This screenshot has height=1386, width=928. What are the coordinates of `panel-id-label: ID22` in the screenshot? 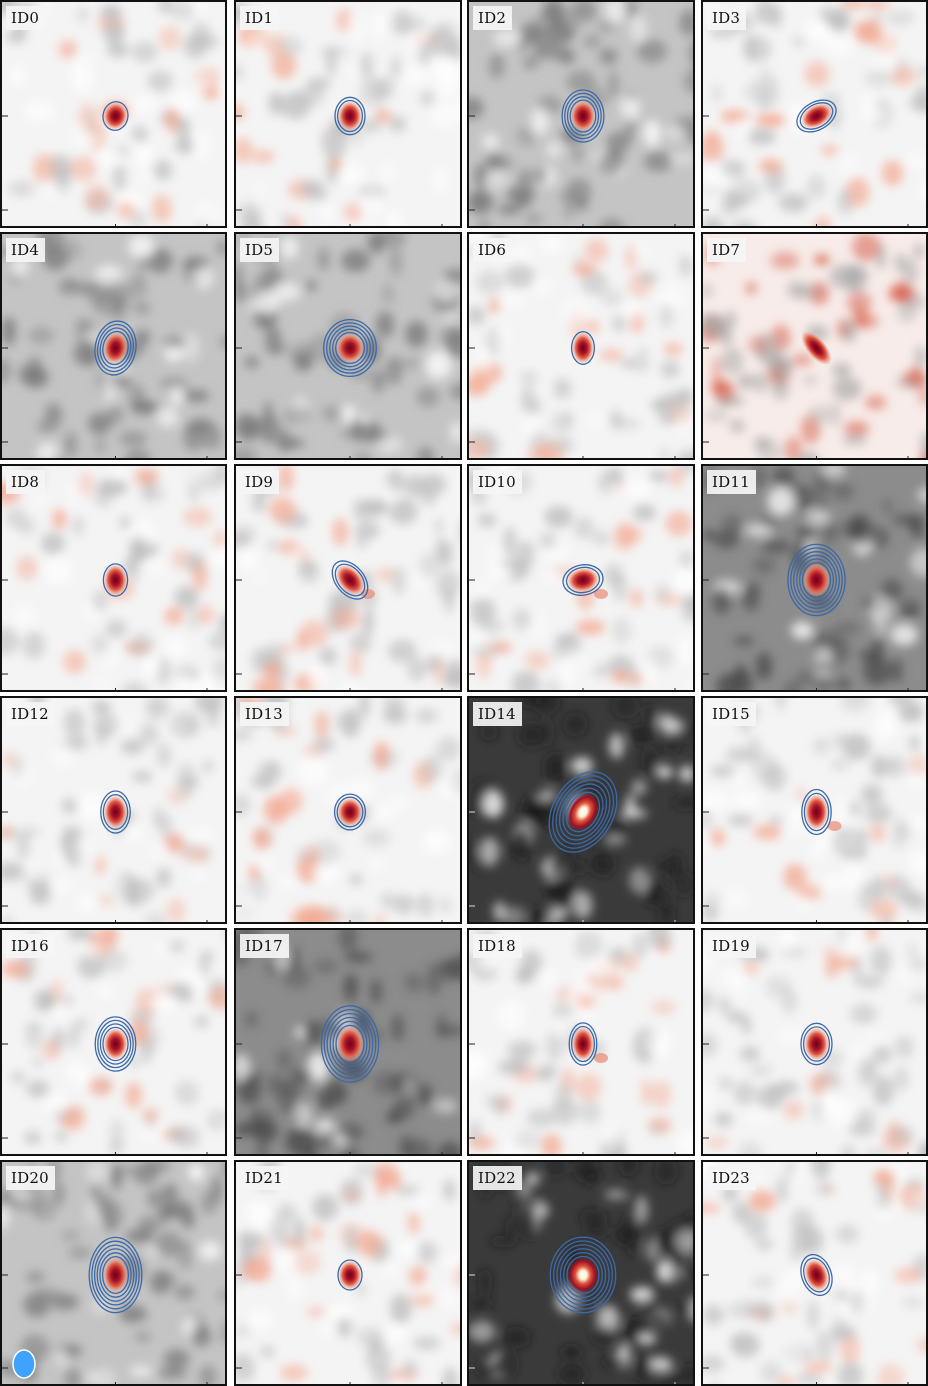 It's located at (497, 1178).